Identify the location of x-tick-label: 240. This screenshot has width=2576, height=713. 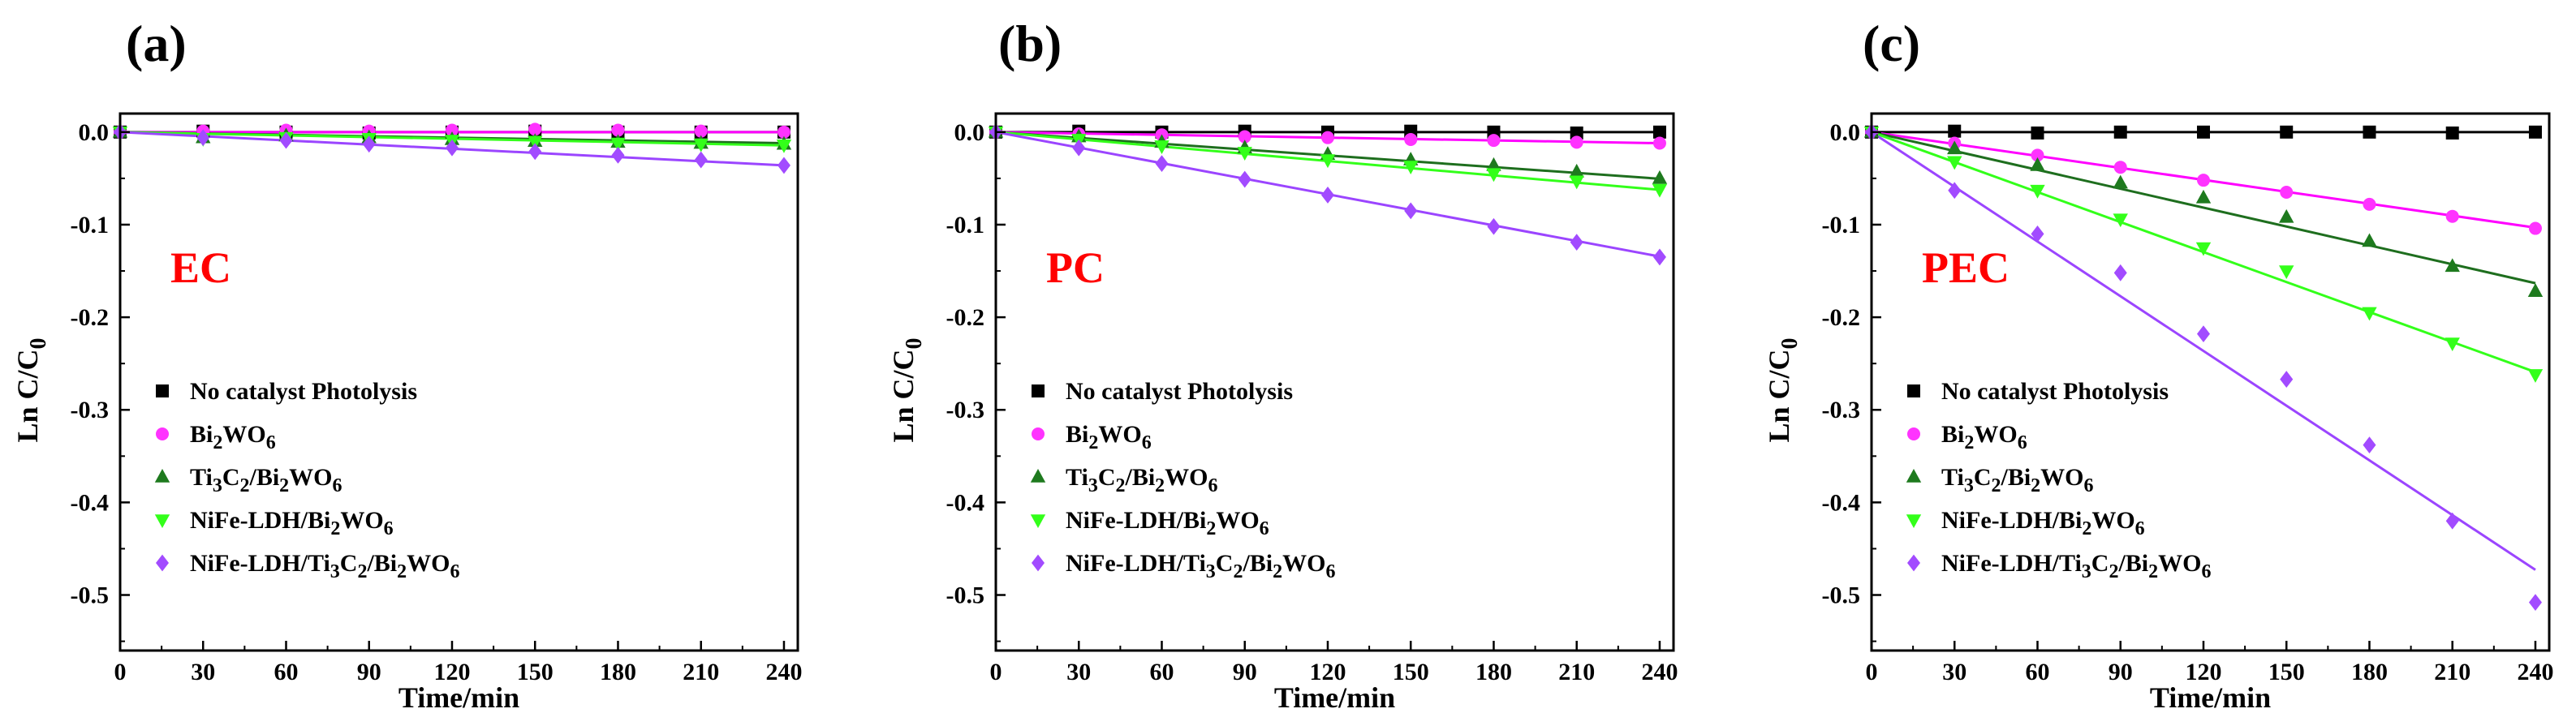
(1660, 672).